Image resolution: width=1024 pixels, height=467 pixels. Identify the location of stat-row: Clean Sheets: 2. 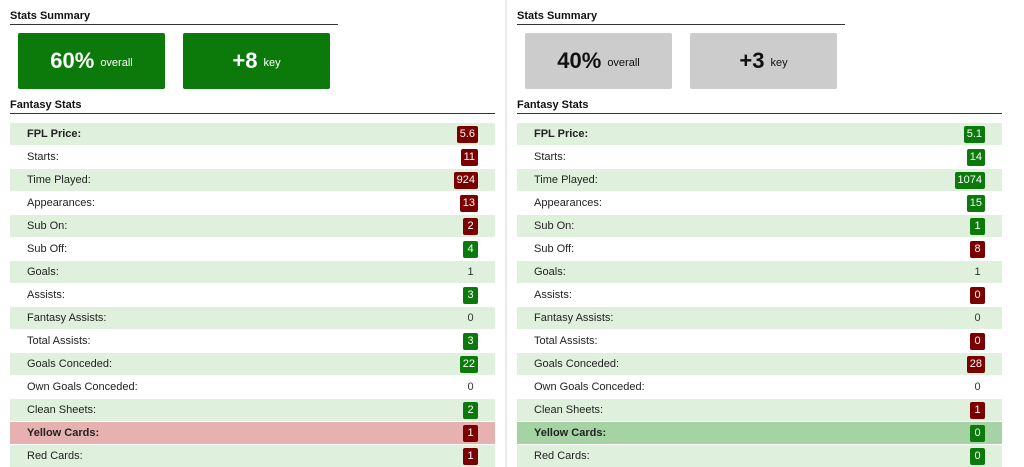
(252, 410).